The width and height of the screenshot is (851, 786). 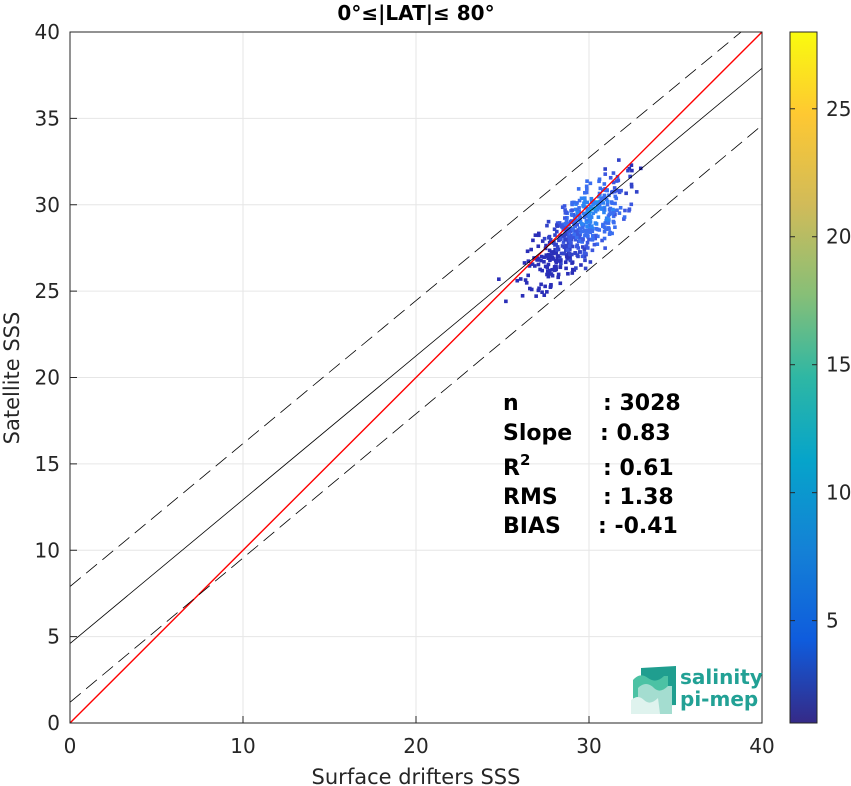 What do you see at coordinates (838, 493) in the screenshot?
I see `colorbar-tick-label: 10` at bounding box center [838, 493].